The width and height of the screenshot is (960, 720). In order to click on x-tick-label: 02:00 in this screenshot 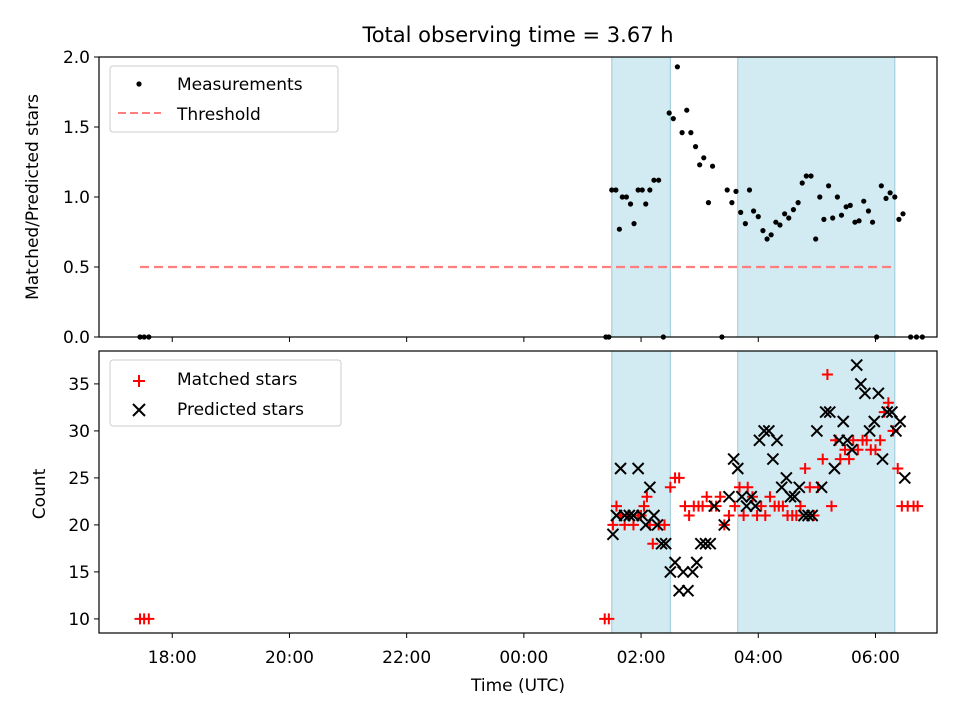, I will do `click(641, 658)`.